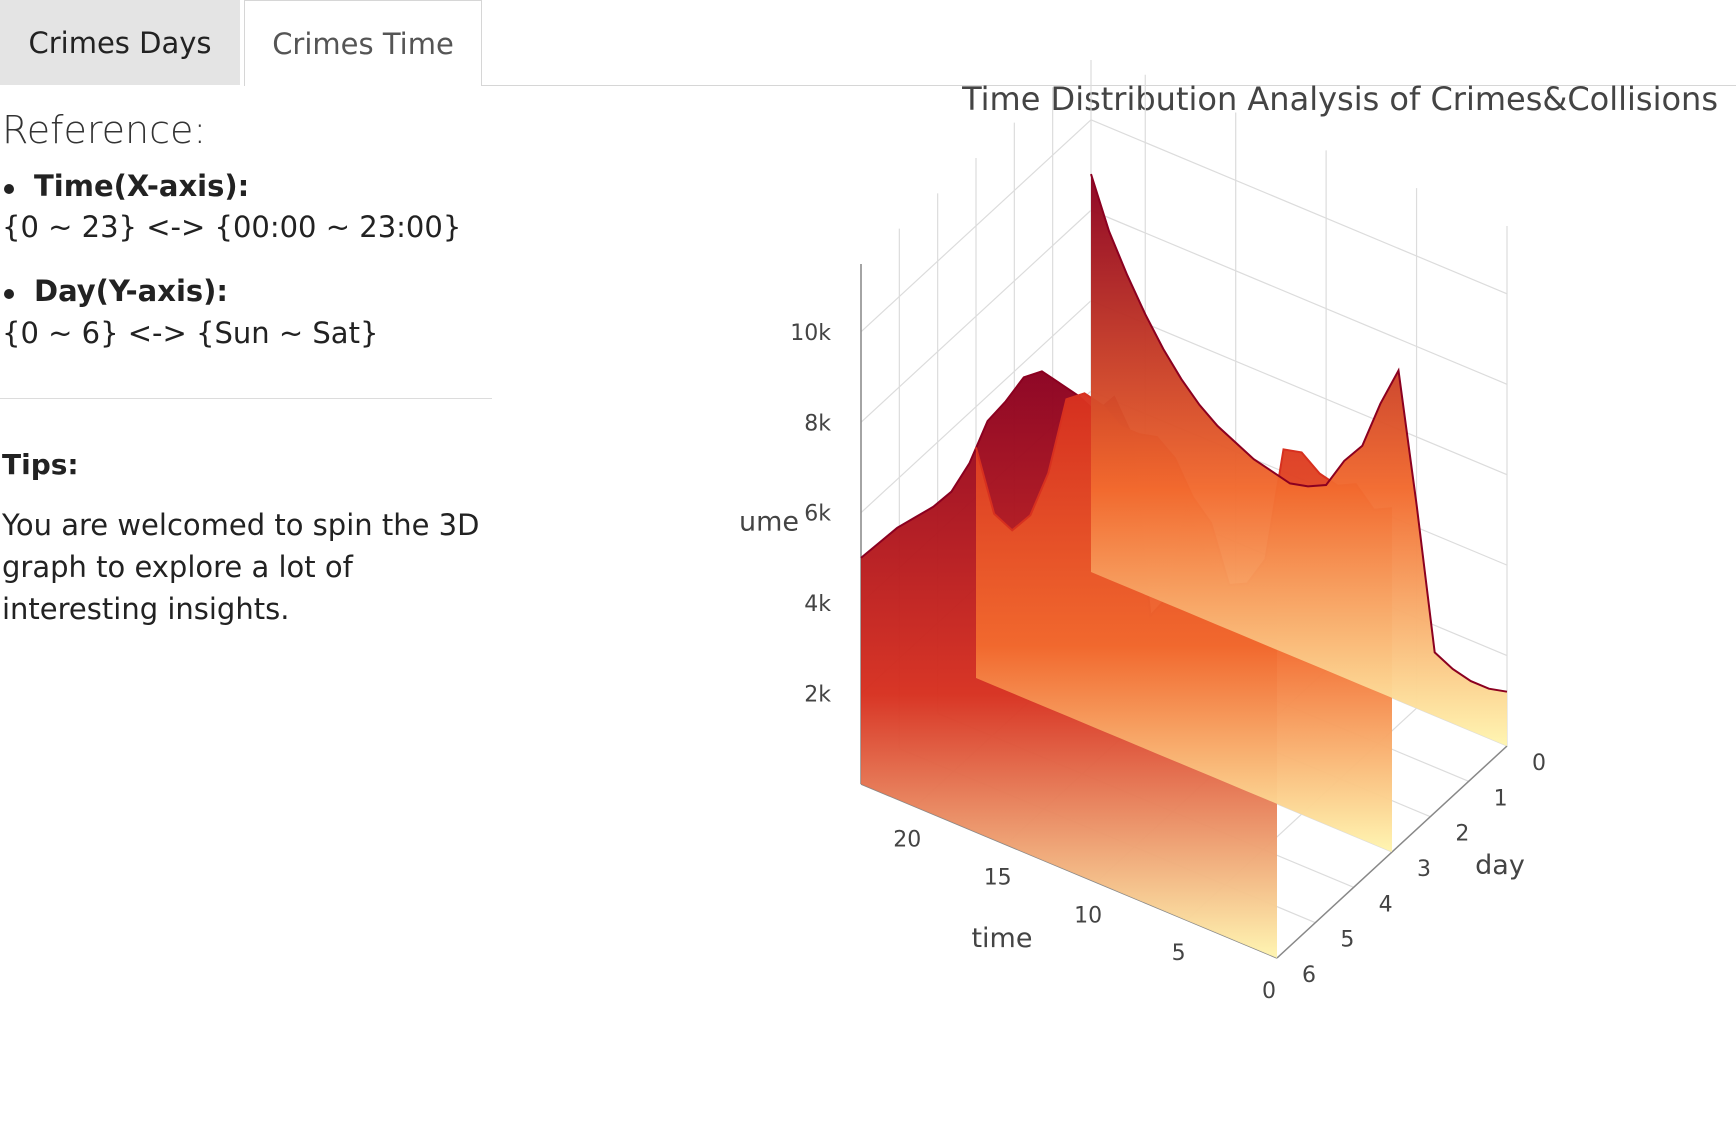 The image size is (1736, 1136). Describe the element at coordinates (1001, 938) in the screenshot. I see `time-axis-title: time` at that location.